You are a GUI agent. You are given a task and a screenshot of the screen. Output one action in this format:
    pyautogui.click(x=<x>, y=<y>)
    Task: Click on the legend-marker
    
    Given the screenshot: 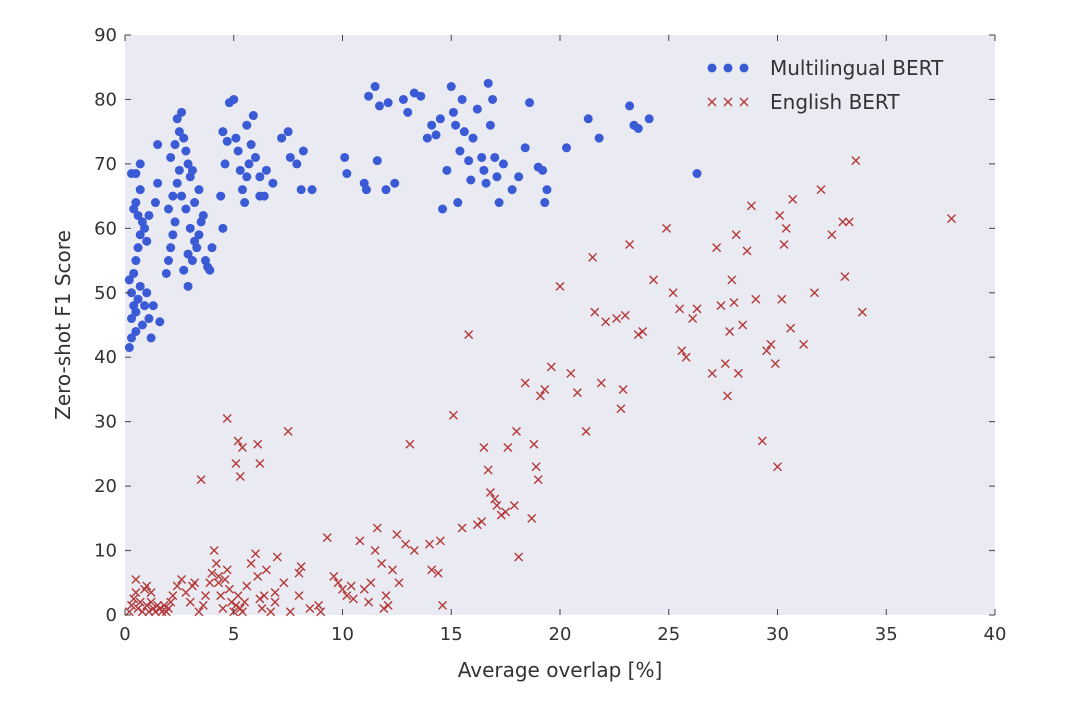 What is the action you would take?
    pyautogui.click(x=744, y=102)
    